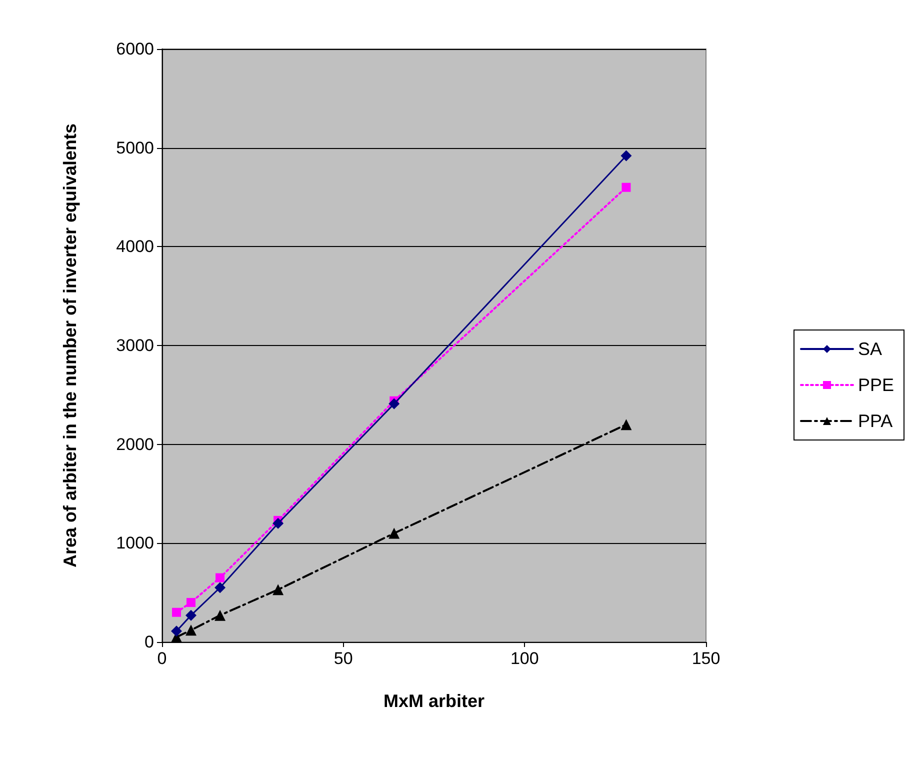 This screenshot has height=770, width=906. What do you see at coordinates (135, 444) in the screenshot?
I see `y-tick-label: 2000` at bounding box center [135, 444].